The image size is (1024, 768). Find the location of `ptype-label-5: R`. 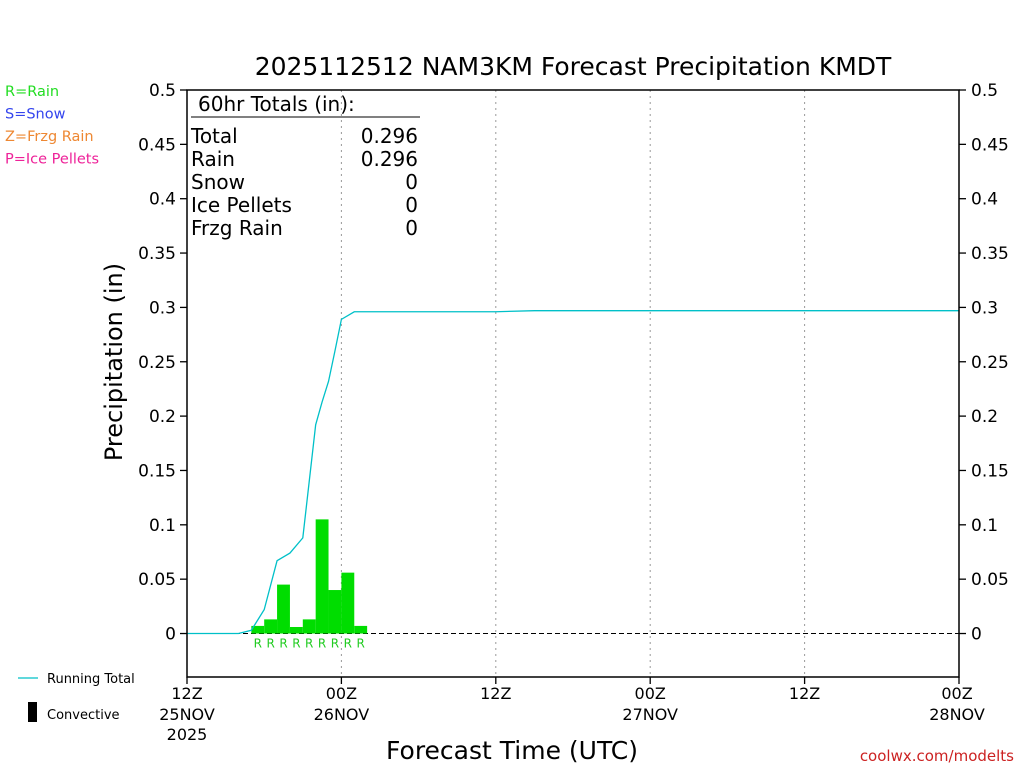

ptype-label-5: R is located at coordinates (322, 644).